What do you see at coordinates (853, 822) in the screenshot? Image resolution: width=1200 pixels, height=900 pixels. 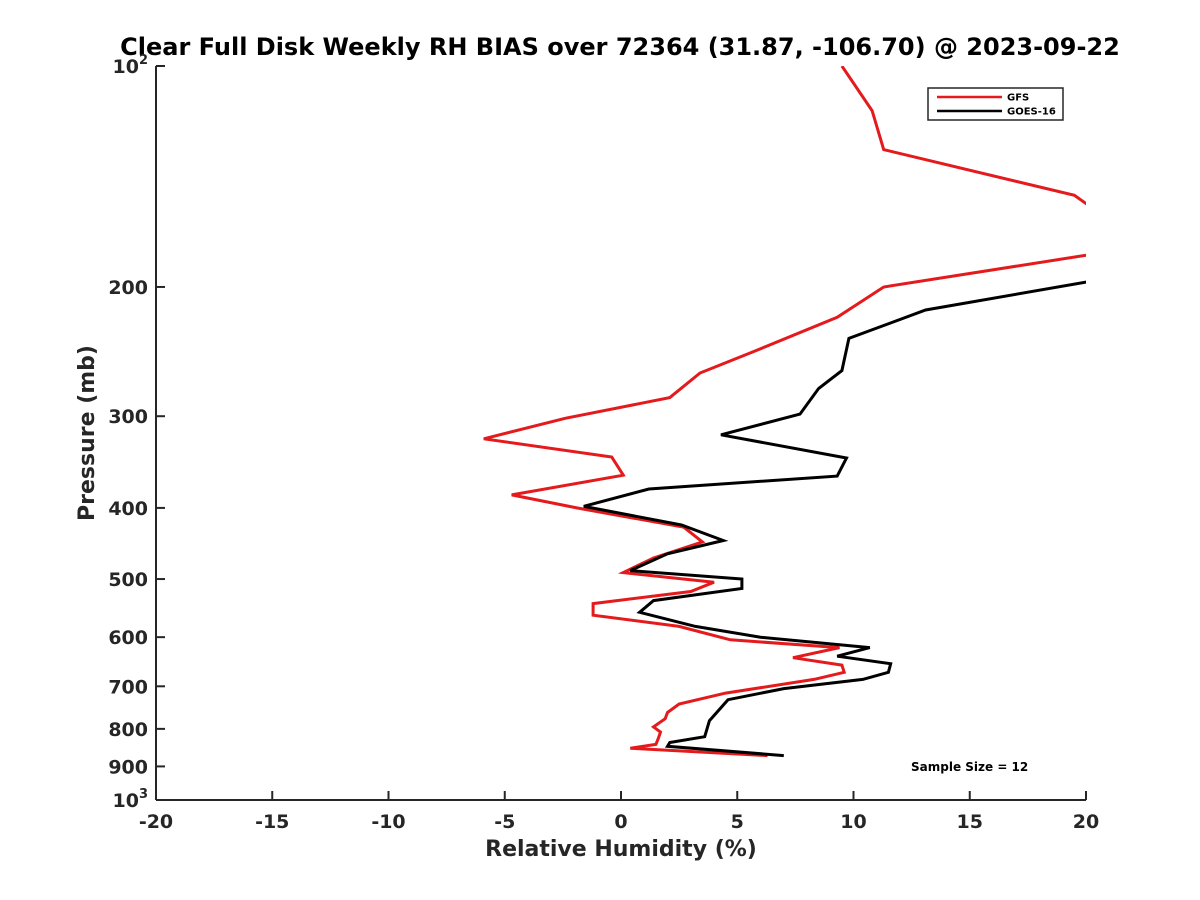 I see `x-tick-label: 10` at bounding box center [853, 822].